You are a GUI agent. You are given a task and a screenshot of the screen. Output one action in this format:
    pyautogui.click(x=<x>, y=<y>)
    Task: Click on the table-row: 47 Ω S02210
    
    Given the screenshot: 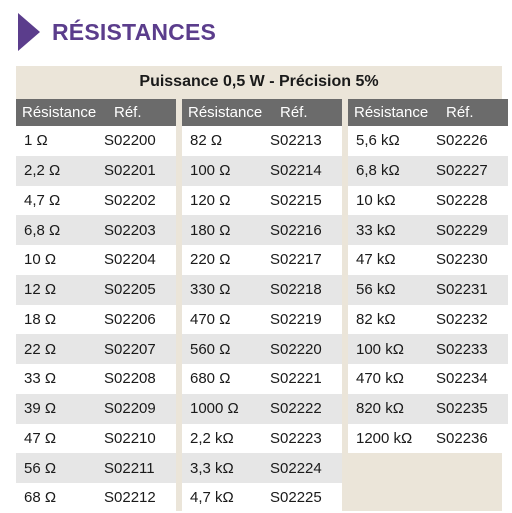 What is the action you would take?
    pyautogui.click(x=96, y=438)
    